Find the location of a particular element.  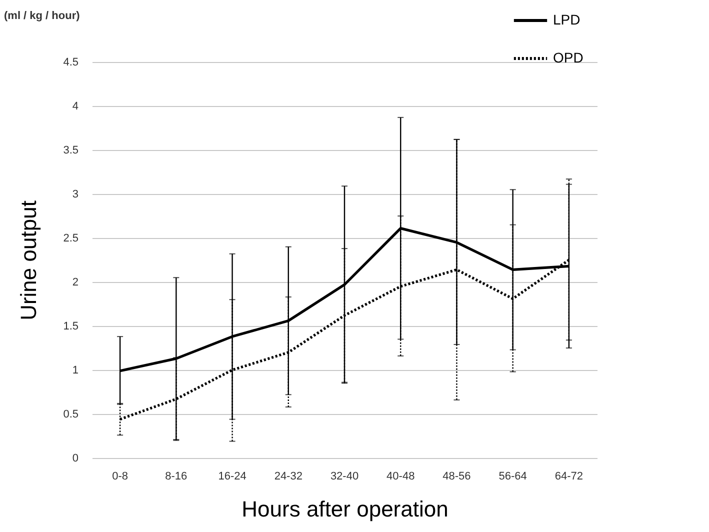

x-tick-label: 56-64 is located at coordinates (512, 476).